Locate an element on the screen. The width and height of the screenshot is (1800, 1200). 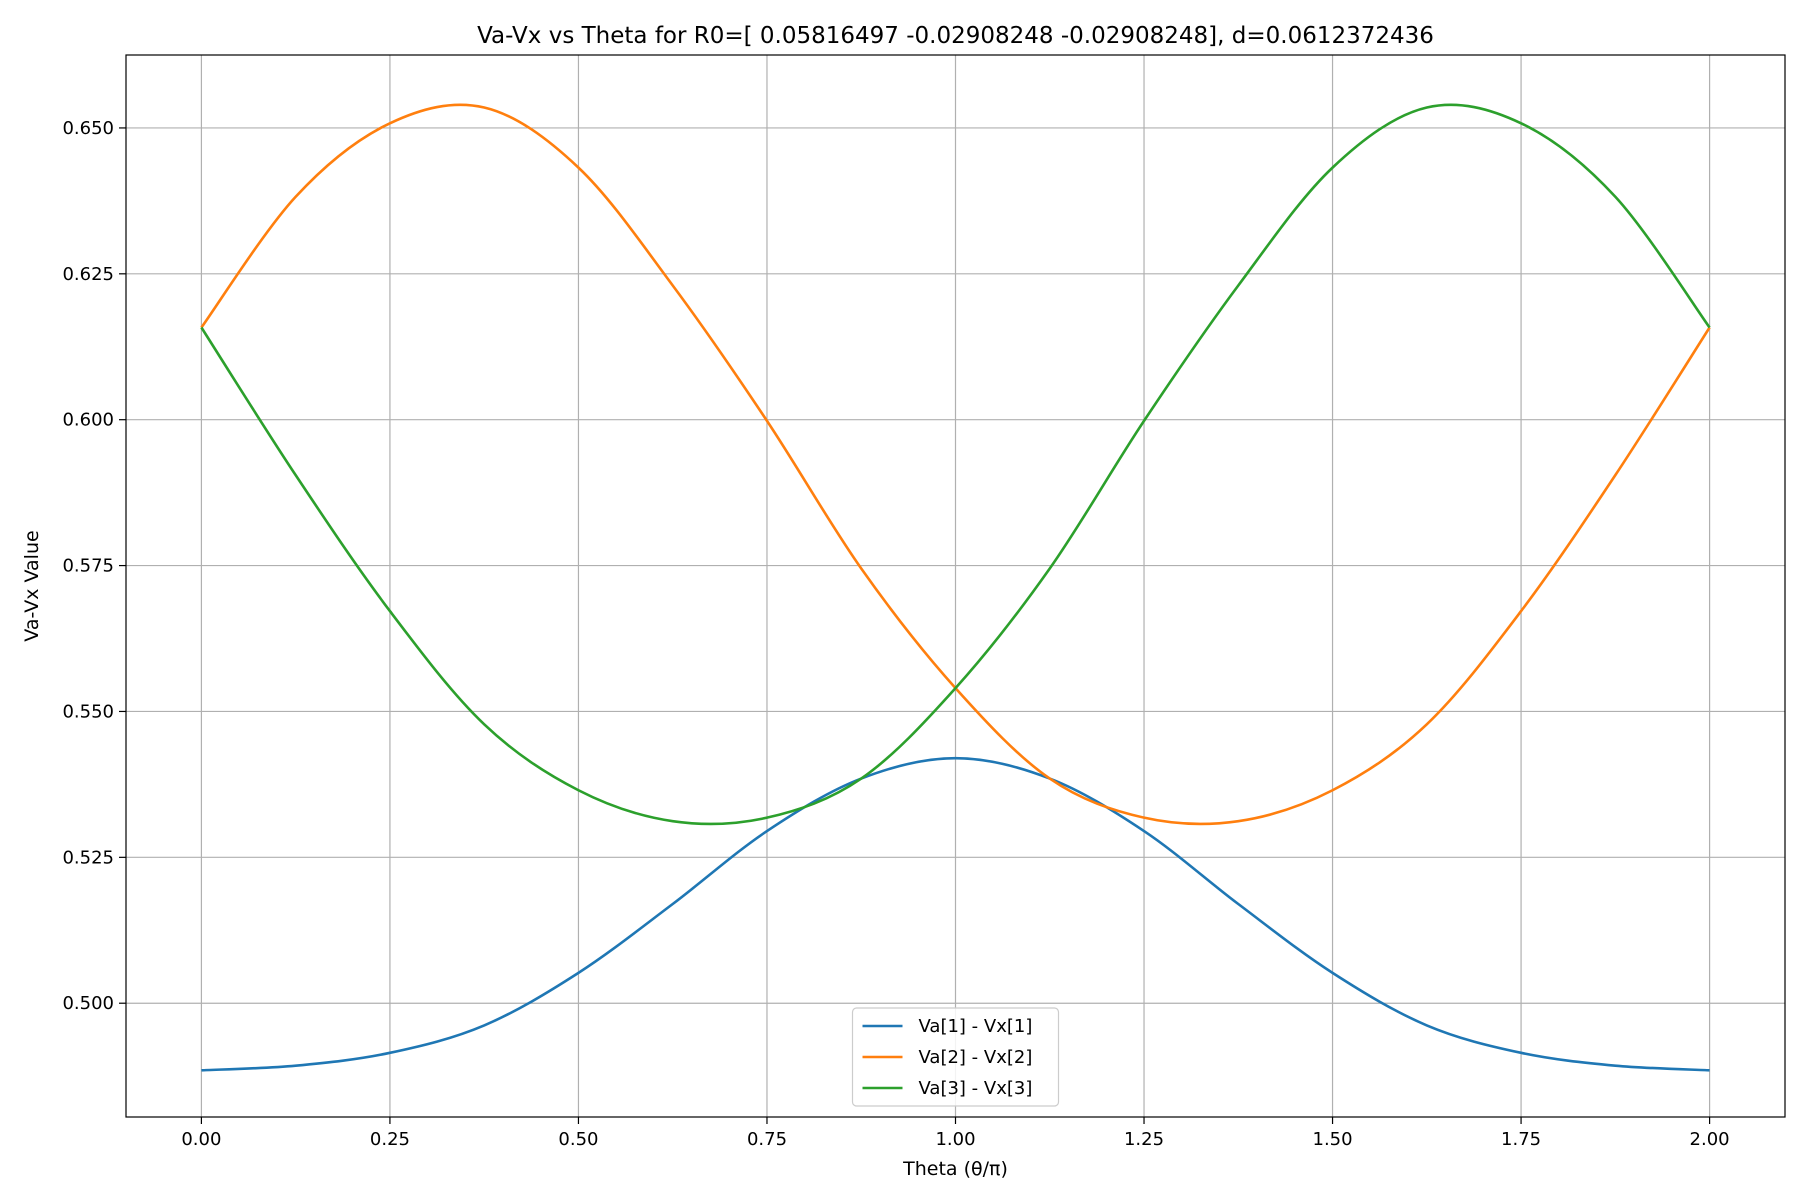
x-axis-ticks: 0.00 0.25 0.50 0.75 1.00 1.25 1.50 1.75 2.00 is located at coordinates (955, 1133).